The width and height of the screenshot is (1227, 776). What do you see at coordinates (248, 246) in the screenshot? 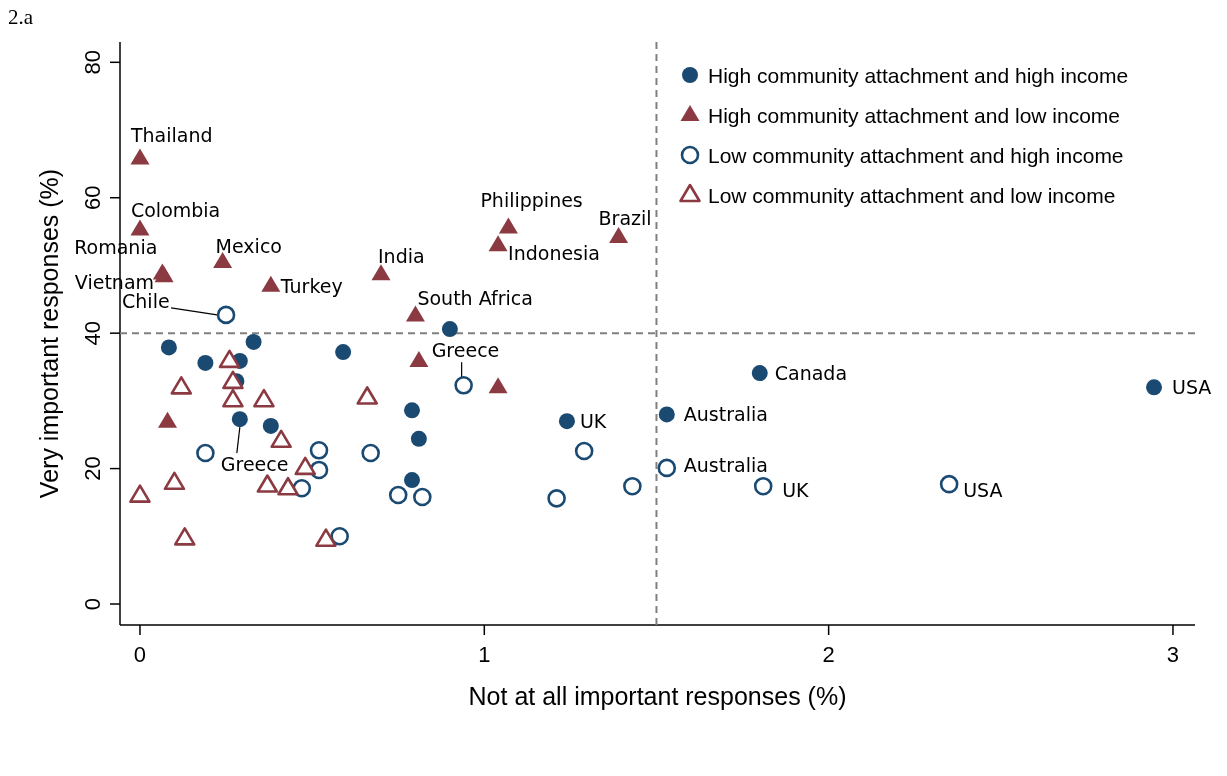
I see `annotation: Mexico` at bounding box center [248, 246].